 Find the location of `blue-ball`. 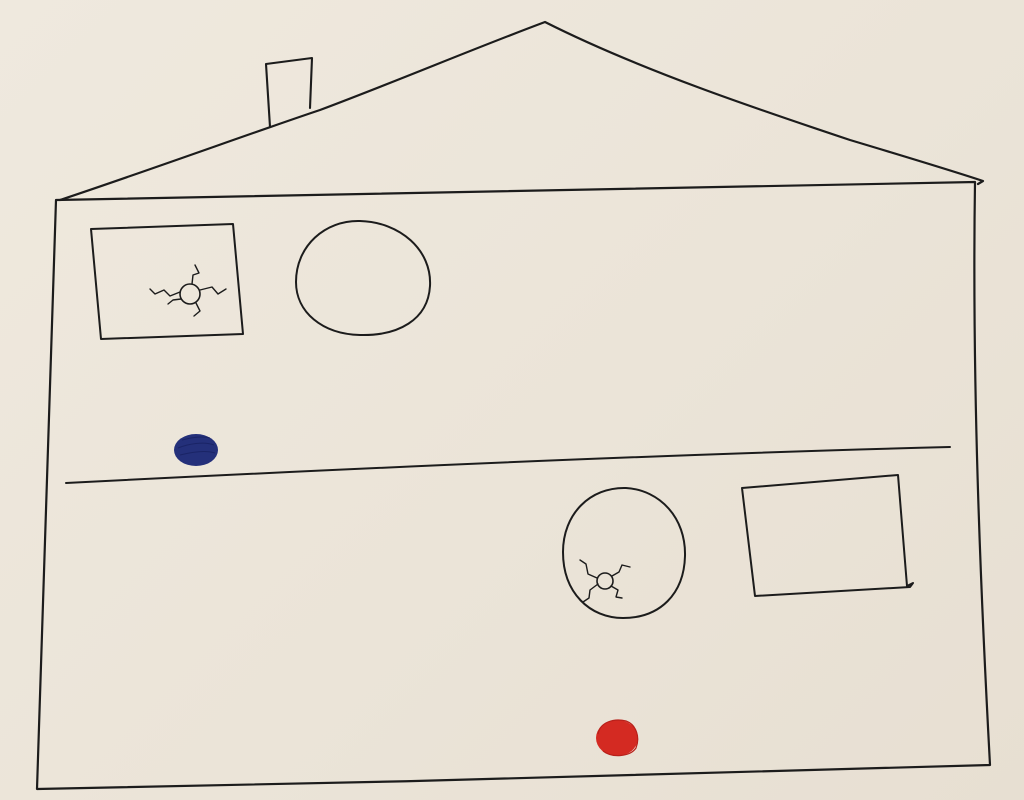

blue-ball is located at coordinates (196, 450).